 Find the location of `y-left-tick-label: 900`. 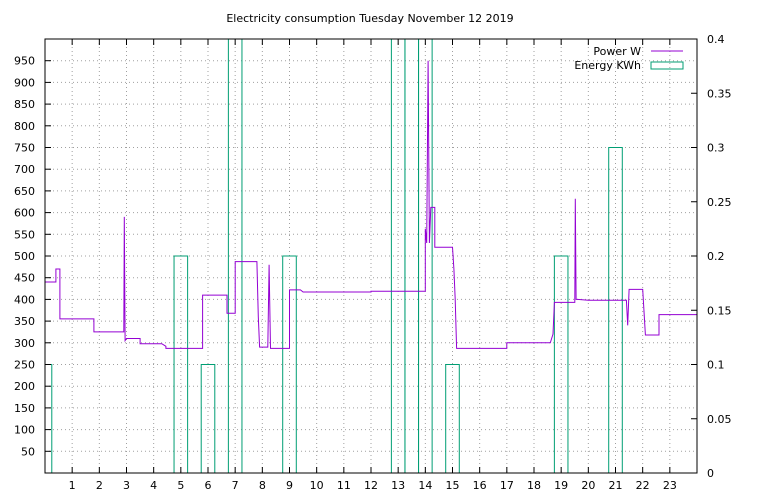

y-left-tick-label: 900 is located at coordinates (24, 82).